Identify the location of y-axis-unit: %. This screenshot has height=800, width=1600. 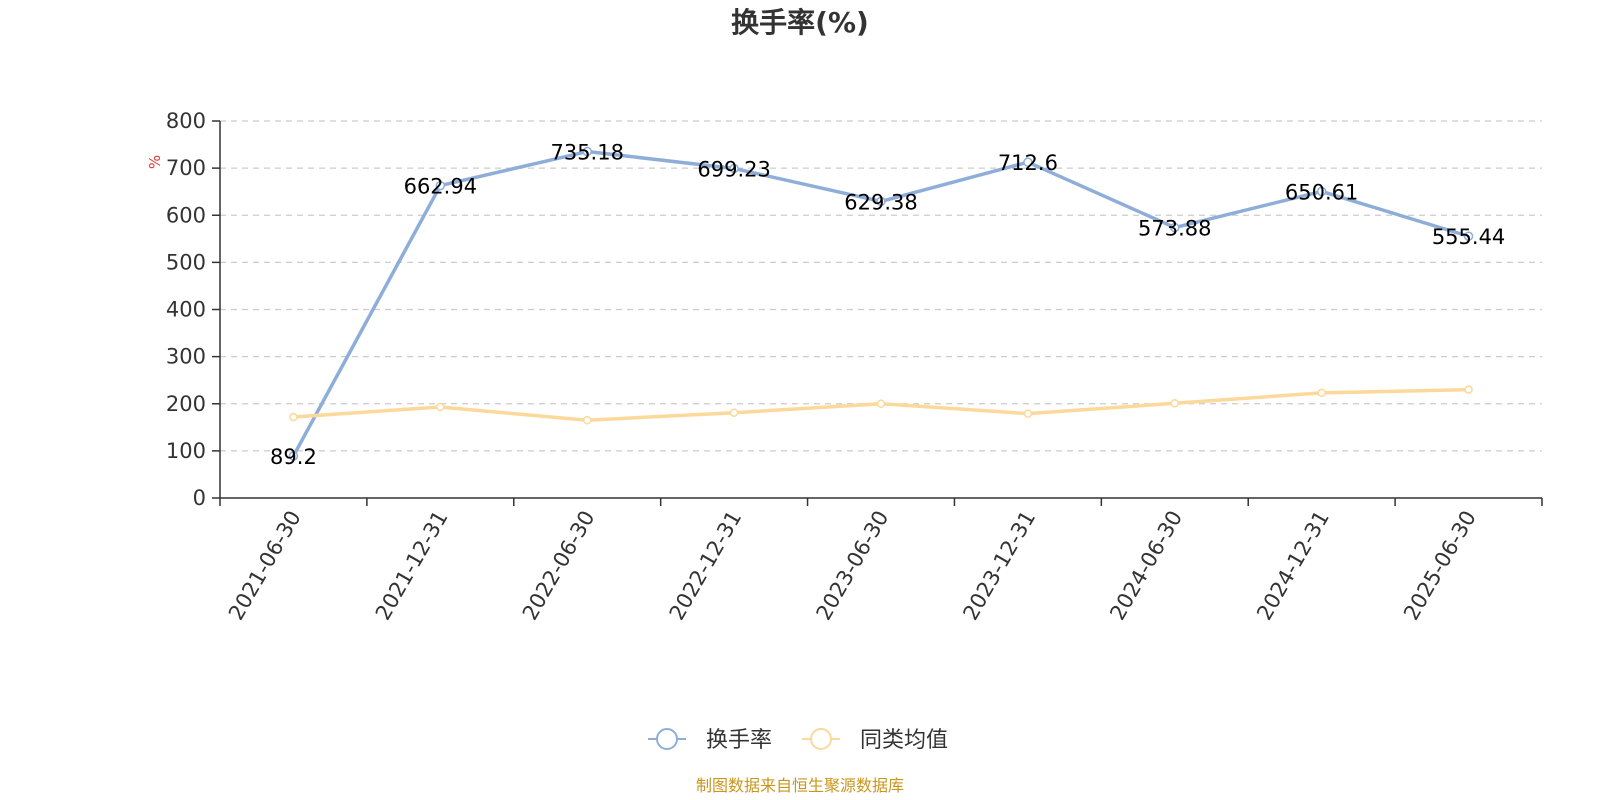
(155, 162).